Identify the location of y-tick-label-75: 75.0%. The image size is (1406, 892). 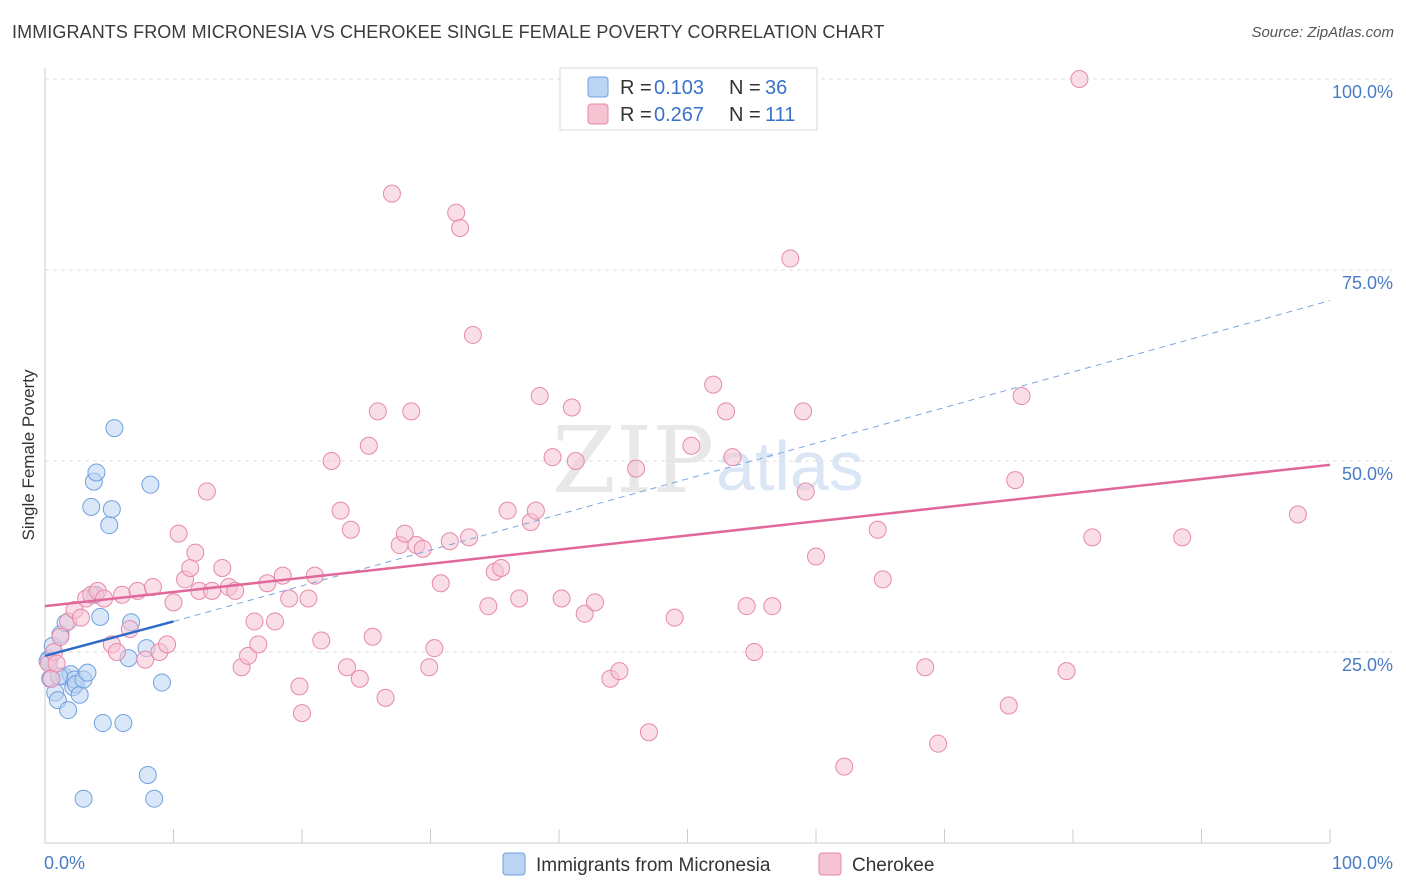
(1367, 283).